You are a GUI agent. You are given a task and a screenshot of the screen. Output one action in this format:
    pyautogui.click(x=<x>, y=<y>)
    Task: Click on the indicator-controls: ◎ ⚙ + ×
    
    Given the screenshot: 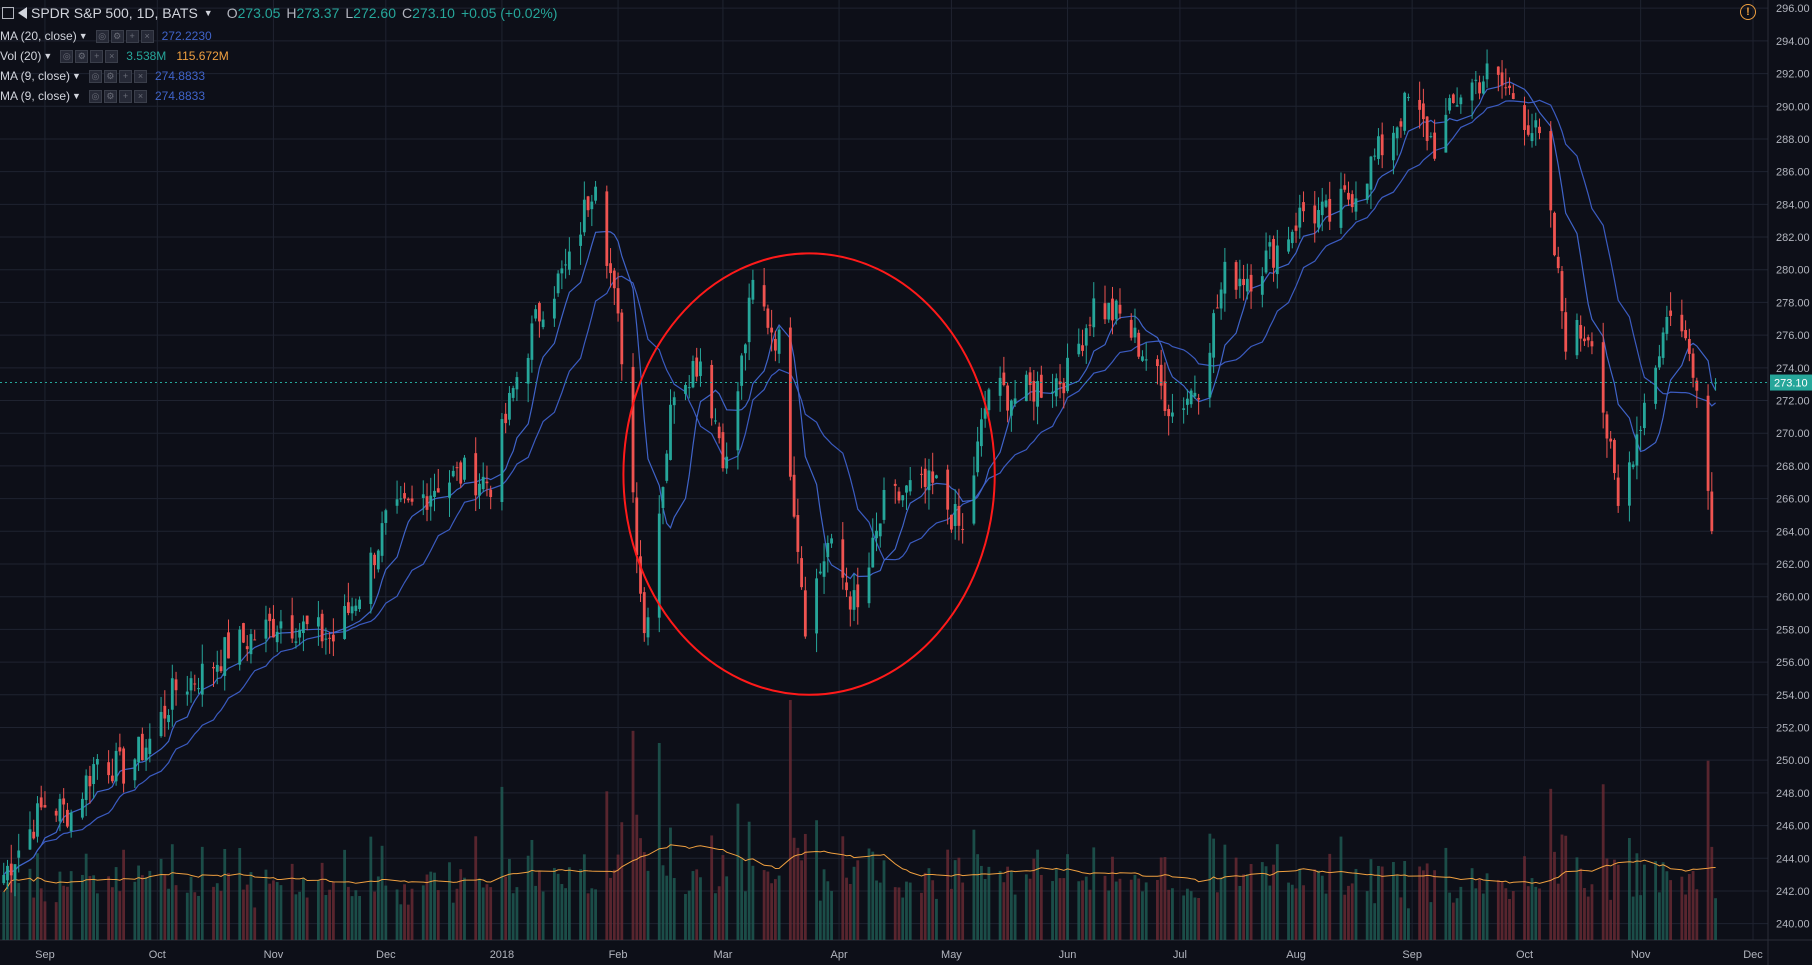 What is the action you would take?
    pyautogui.click(x=90, y=56)
    